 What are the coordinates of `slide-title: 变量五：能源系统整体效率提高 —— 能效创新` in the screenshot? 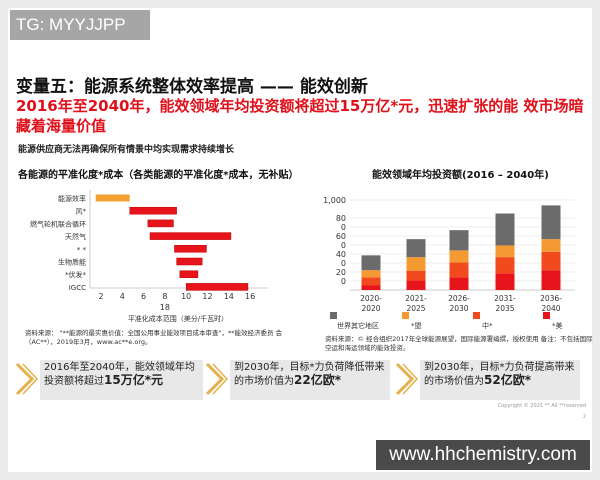 It's located at (192, 87).